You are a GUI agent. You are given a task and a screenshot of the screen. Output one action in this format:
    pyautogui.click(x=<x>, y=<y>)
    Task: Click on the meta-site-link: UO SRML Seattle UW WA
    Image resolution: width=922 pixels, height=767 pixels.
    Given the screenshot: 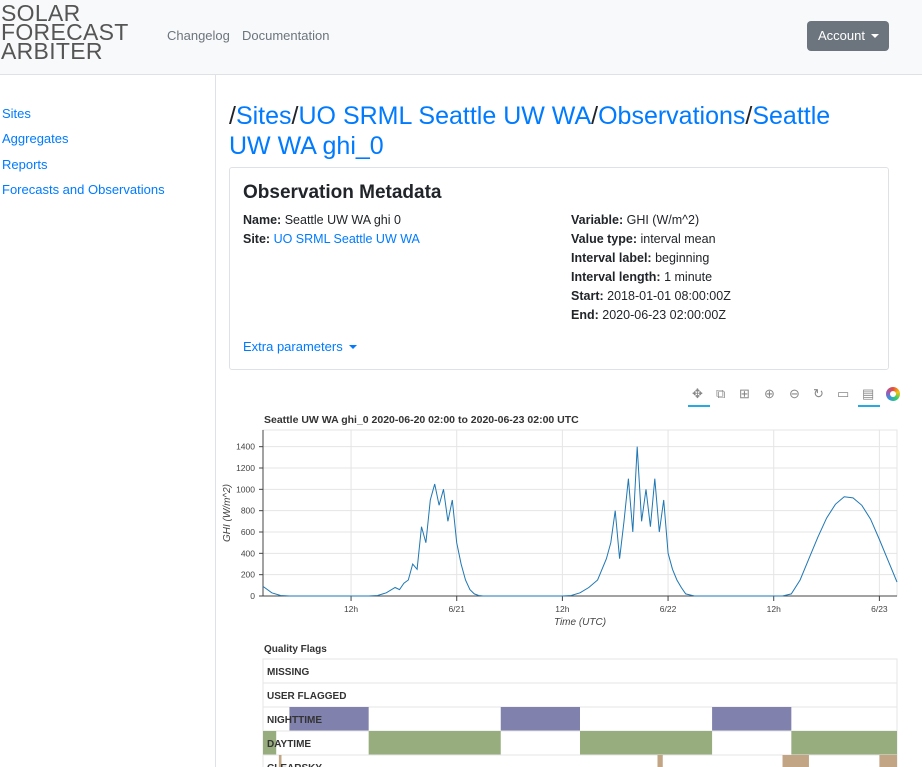 What is the action you would take?
    pyautogui.click(x=346, y=239)
    